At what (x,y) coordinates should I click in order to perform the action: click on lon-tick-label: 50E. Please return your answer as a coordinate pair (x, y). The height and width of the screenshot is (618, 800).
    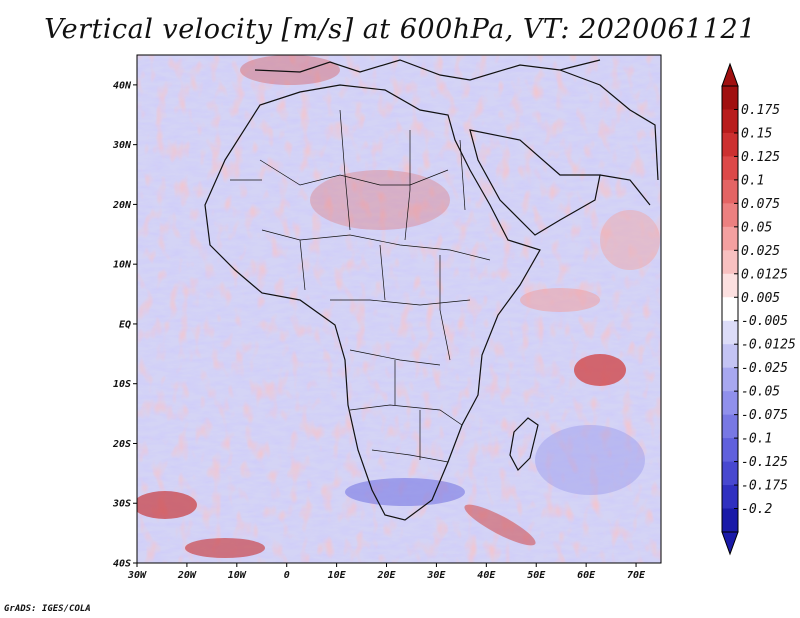
    Looking at the image, I should click on (536, 575).